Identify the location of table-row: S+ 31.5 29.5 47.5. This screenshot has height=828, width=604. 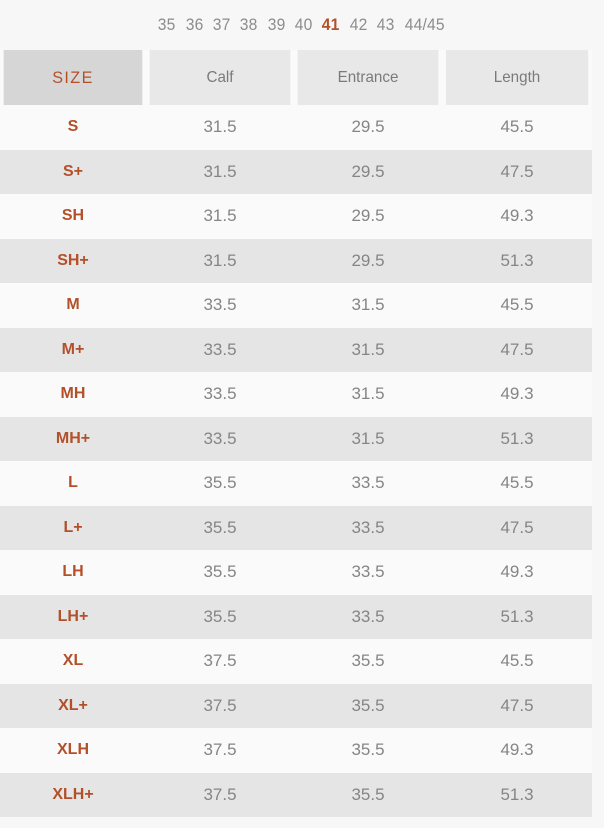
(296, 171).